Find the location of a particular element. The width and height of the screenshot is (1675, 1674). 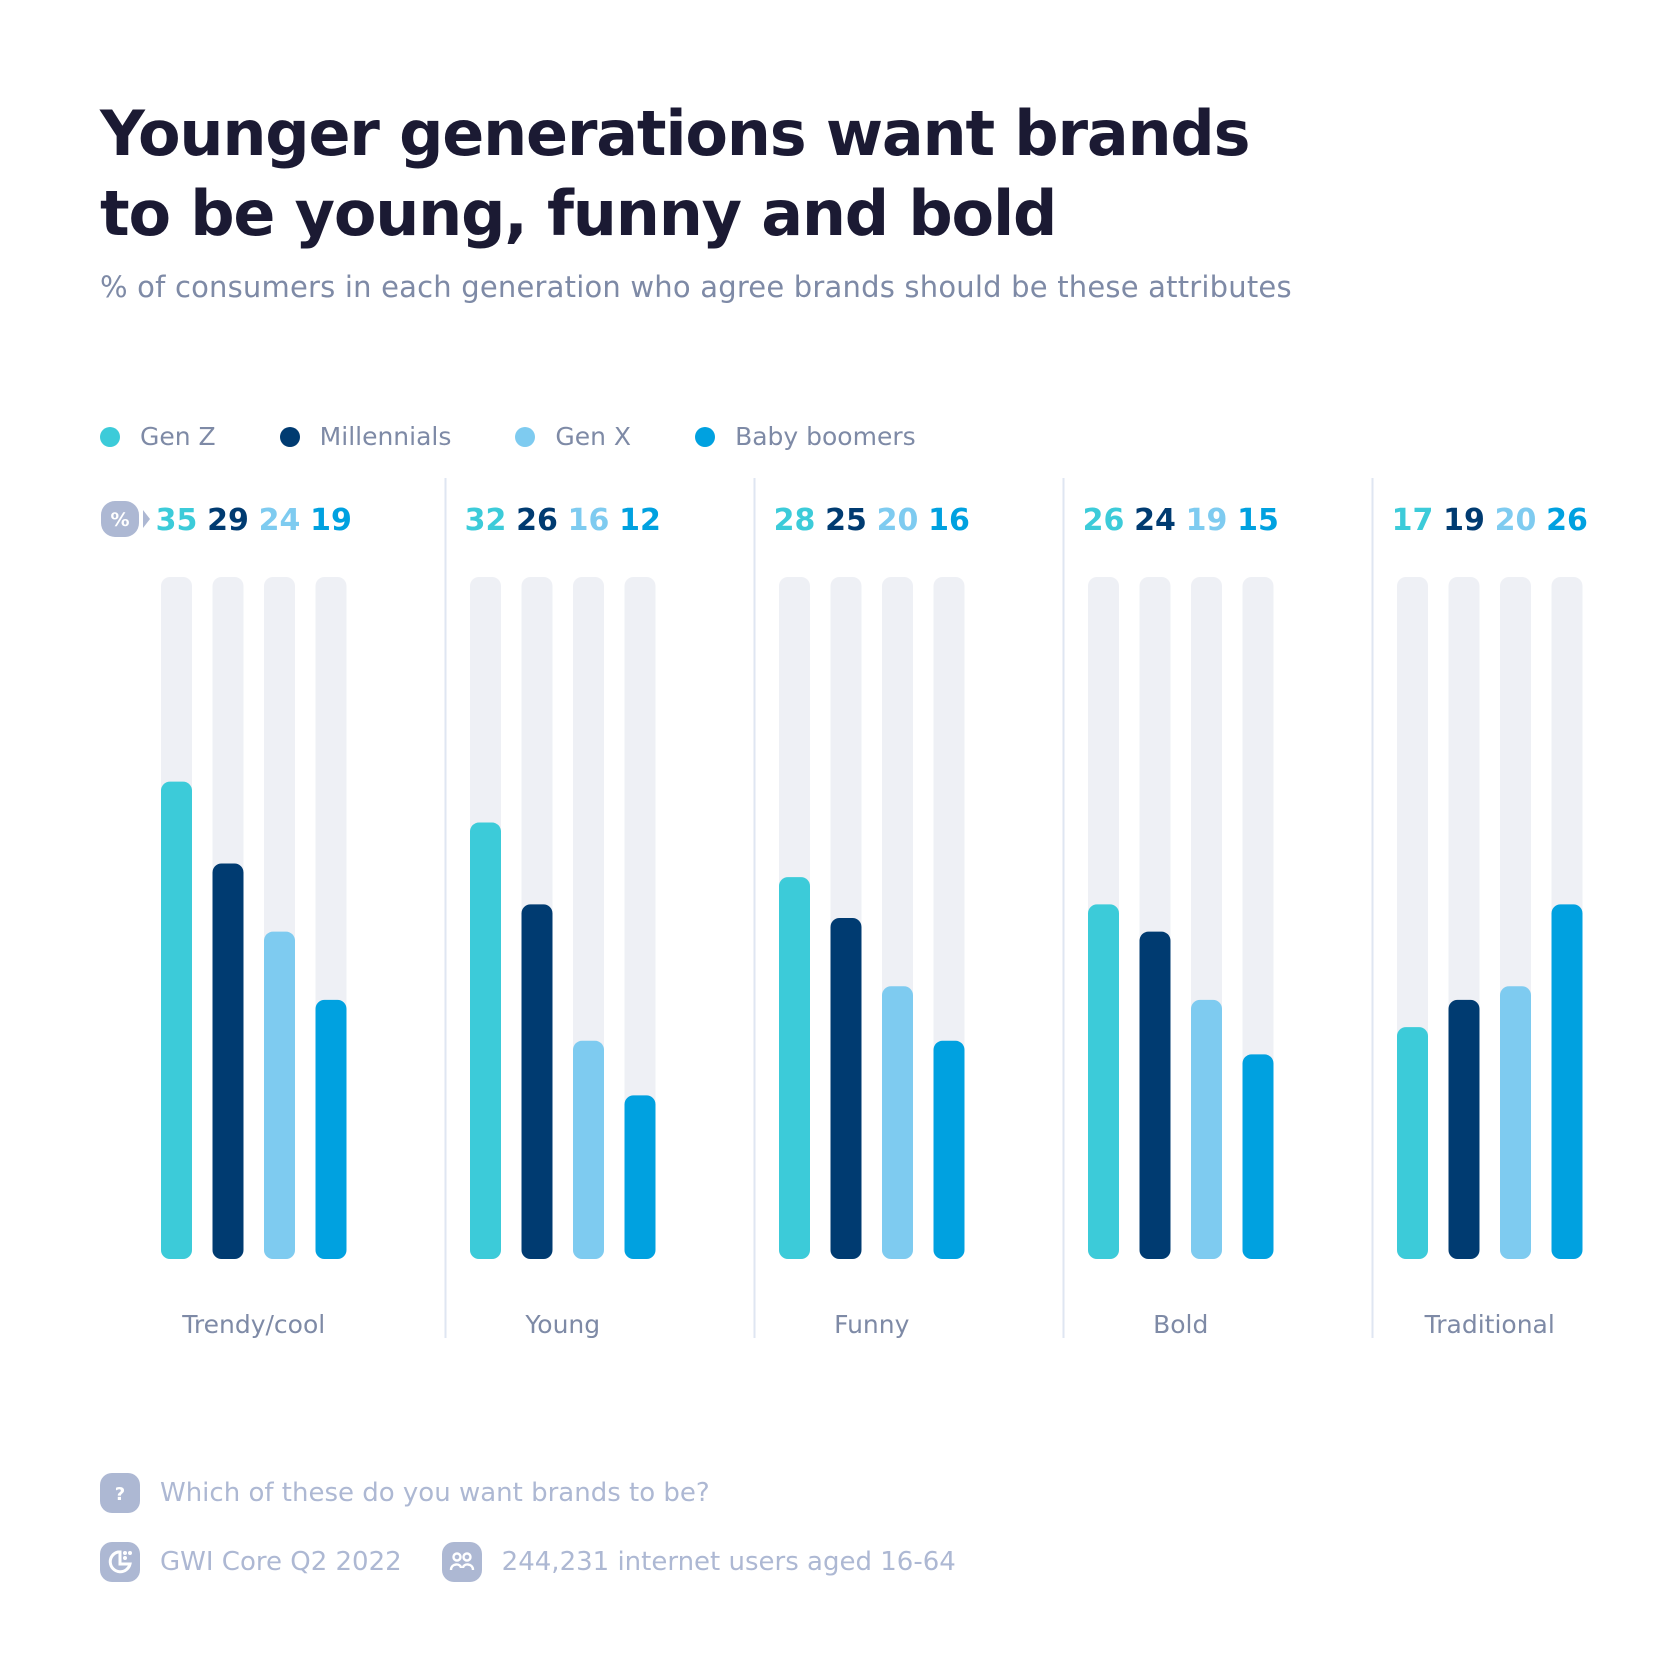

legend-label: Baby boomers is located at coordinates (825, 436).